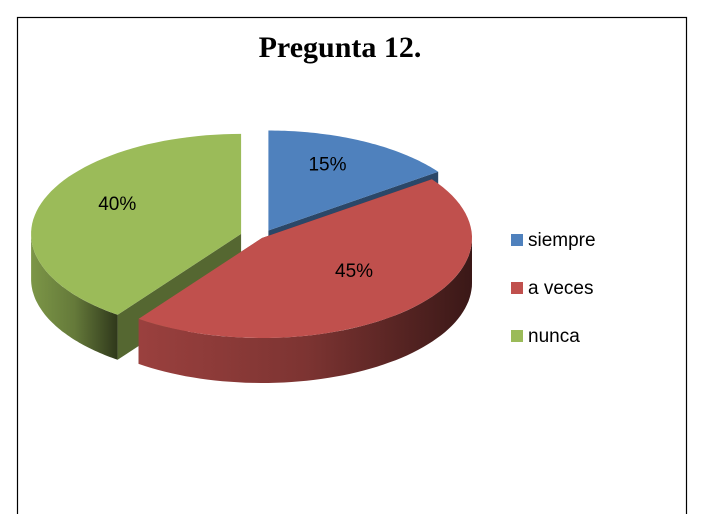 The image size is (702, 514). I want to click on legend-label: a veces, so click(560, 288).